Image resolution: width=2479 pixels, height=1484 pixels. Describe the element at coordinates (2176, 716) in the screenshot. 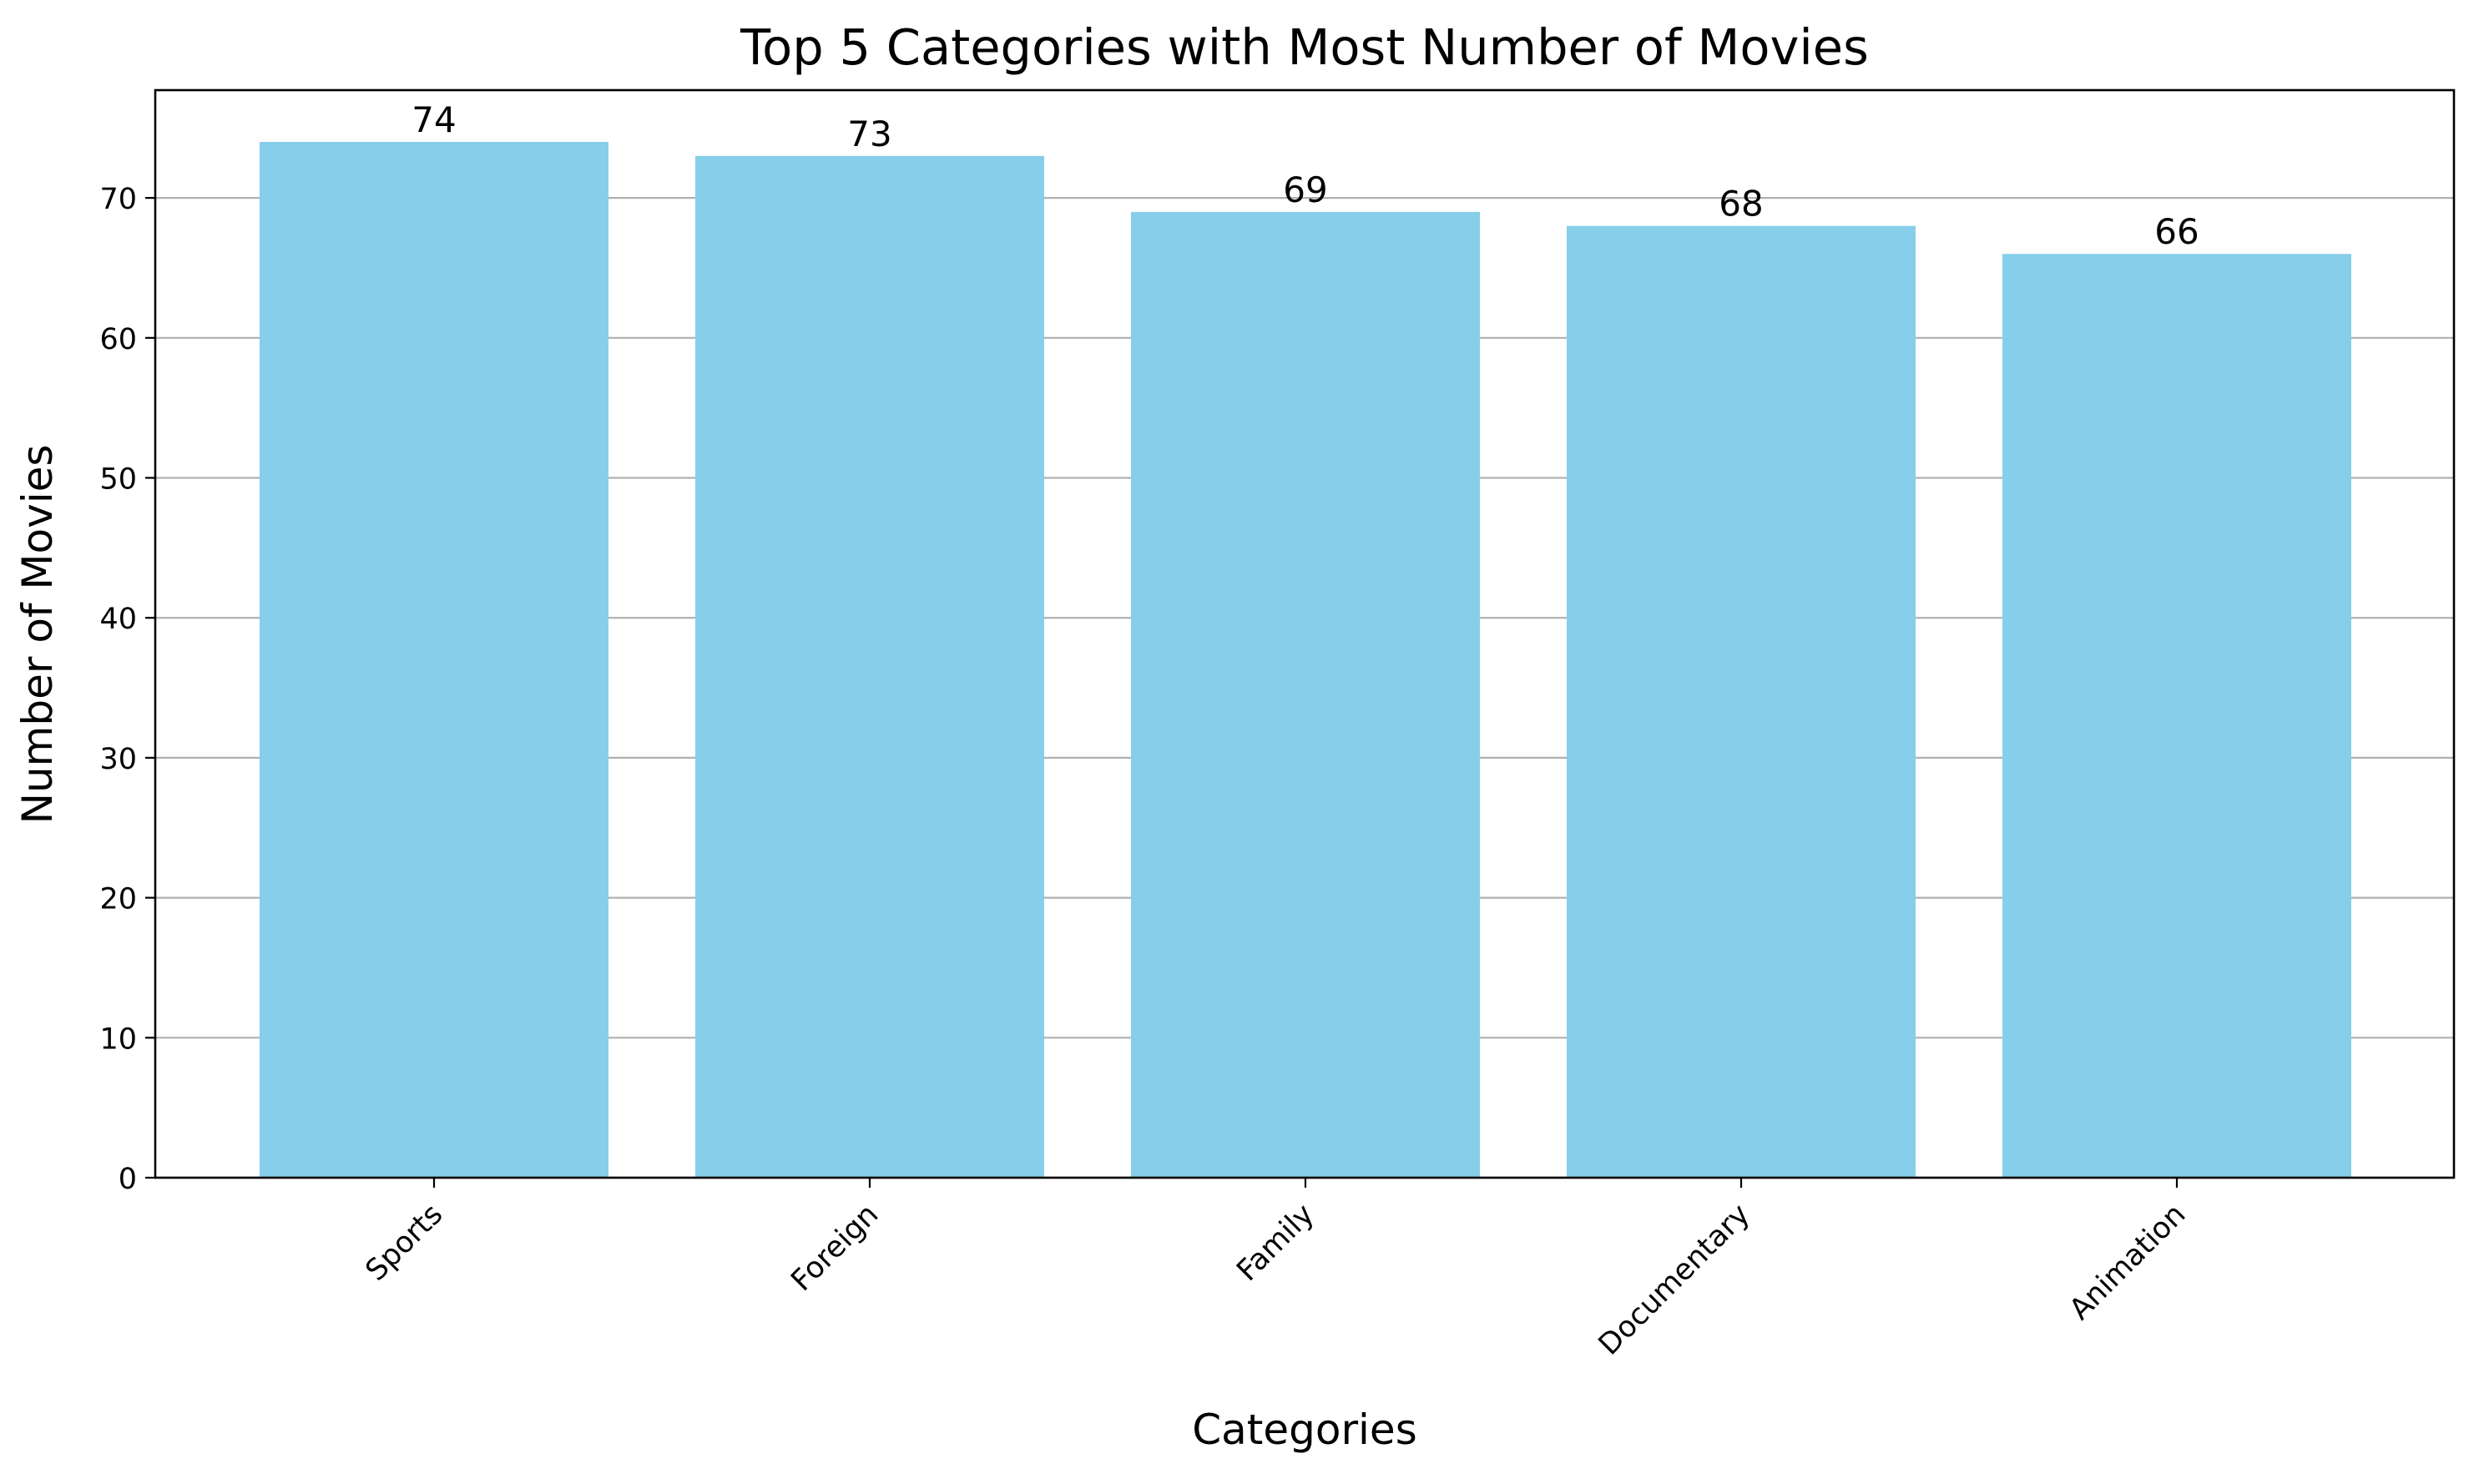

I see `bar-animation` at that location.